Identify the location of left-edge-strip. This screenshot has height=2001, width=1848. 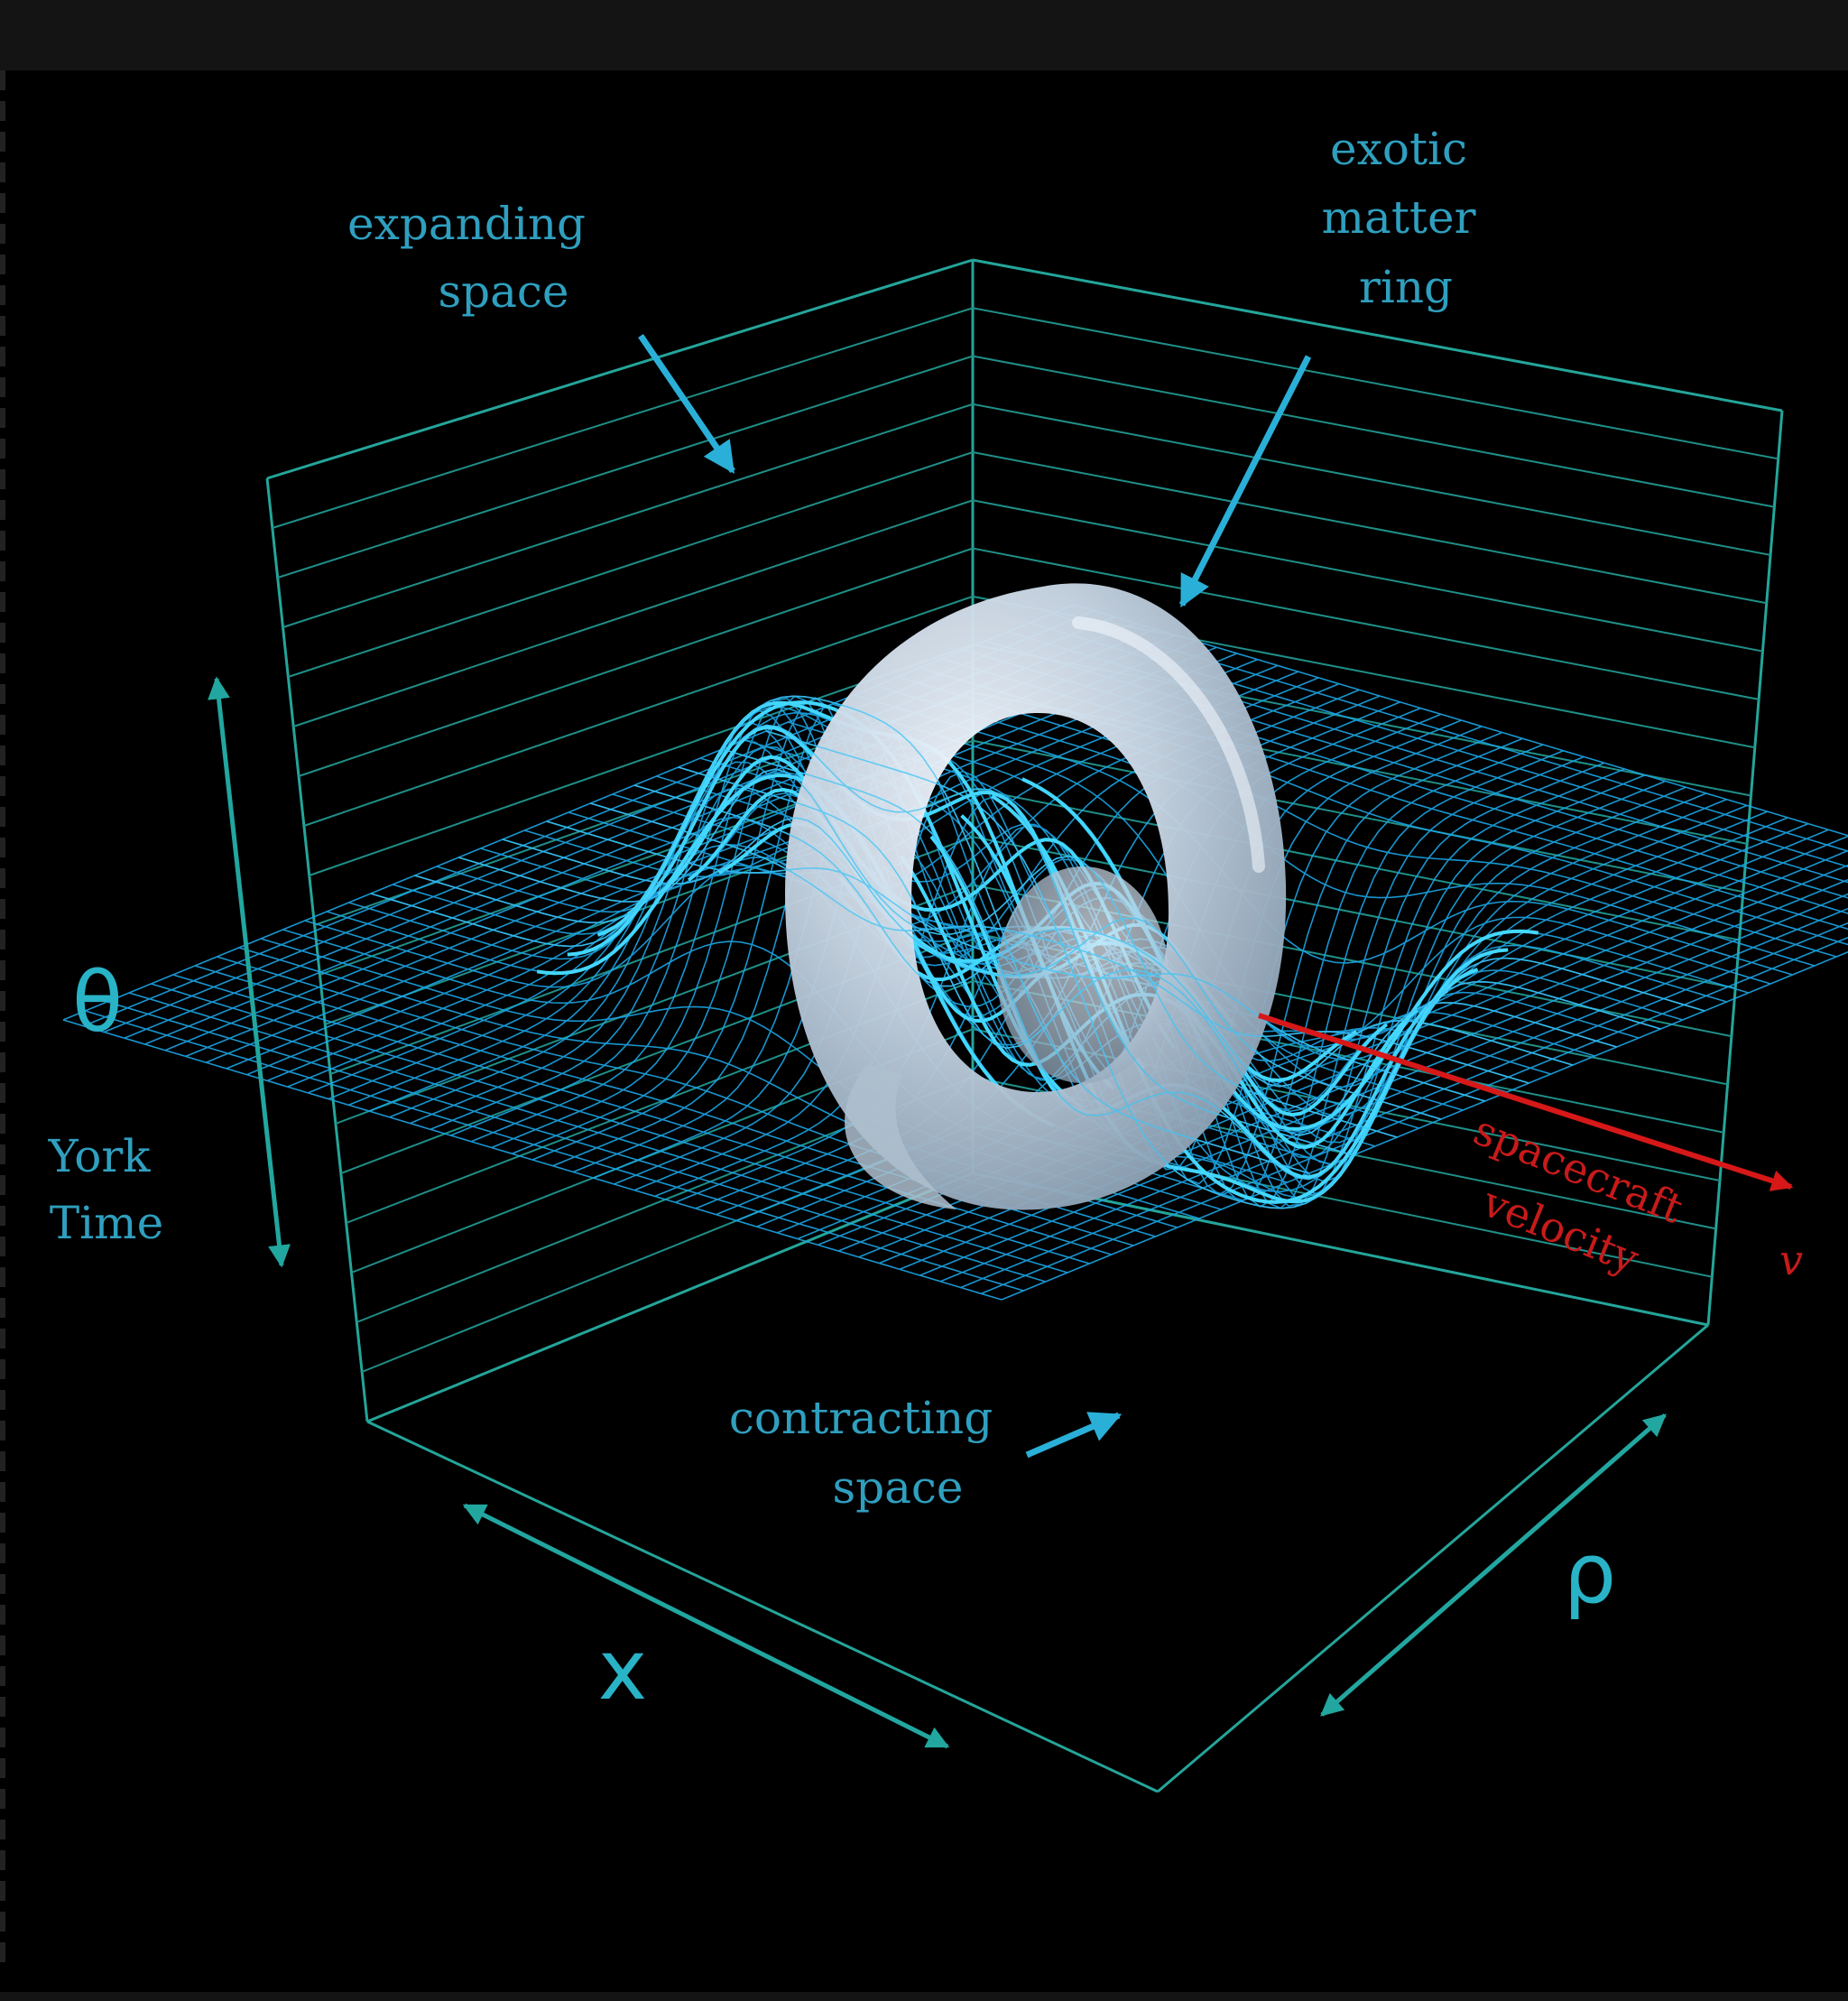
(2, 1018).